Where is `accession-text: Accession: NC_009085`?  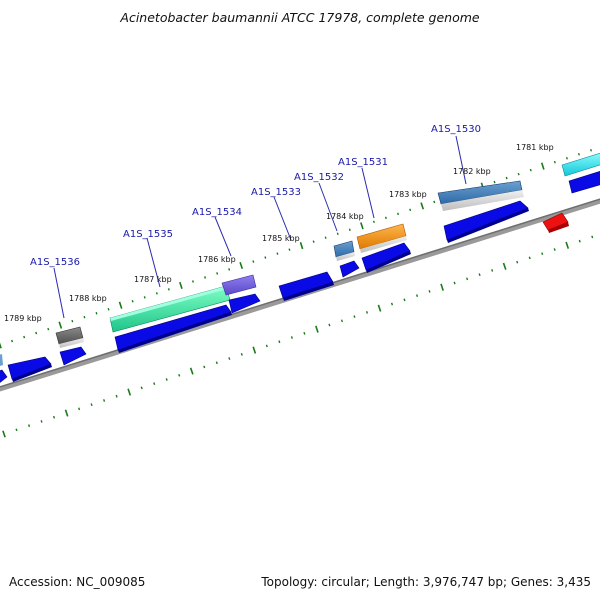
accession-text: Accession: NC_009085 is located at coordinates (77, 582).